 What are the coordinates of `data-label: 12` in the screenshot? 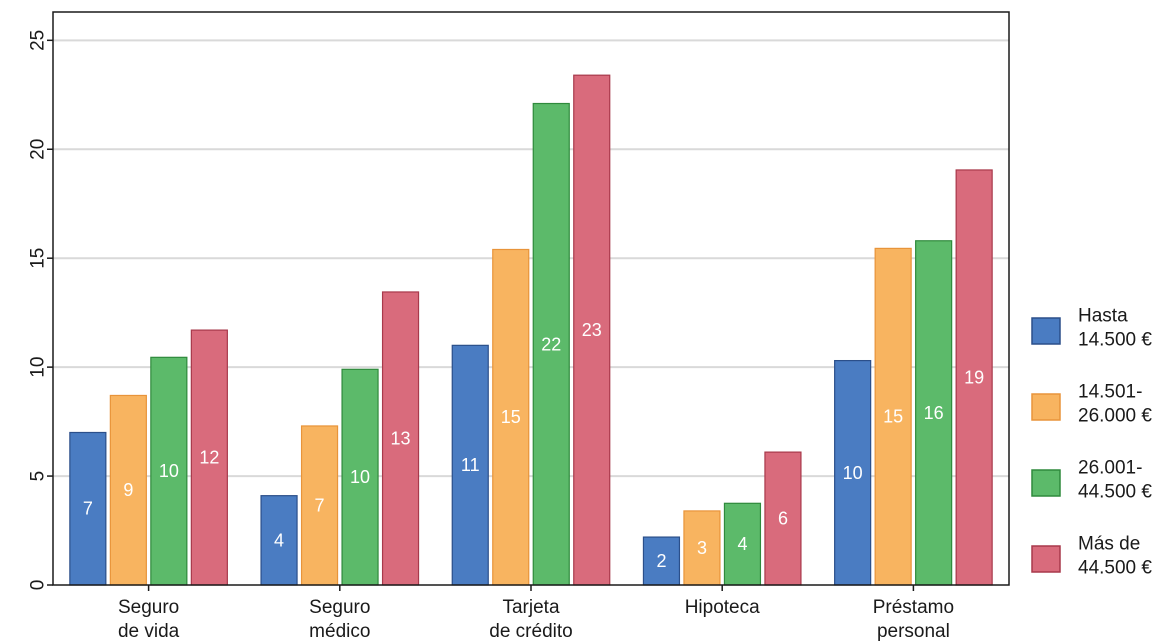 It's located at (209, 458).